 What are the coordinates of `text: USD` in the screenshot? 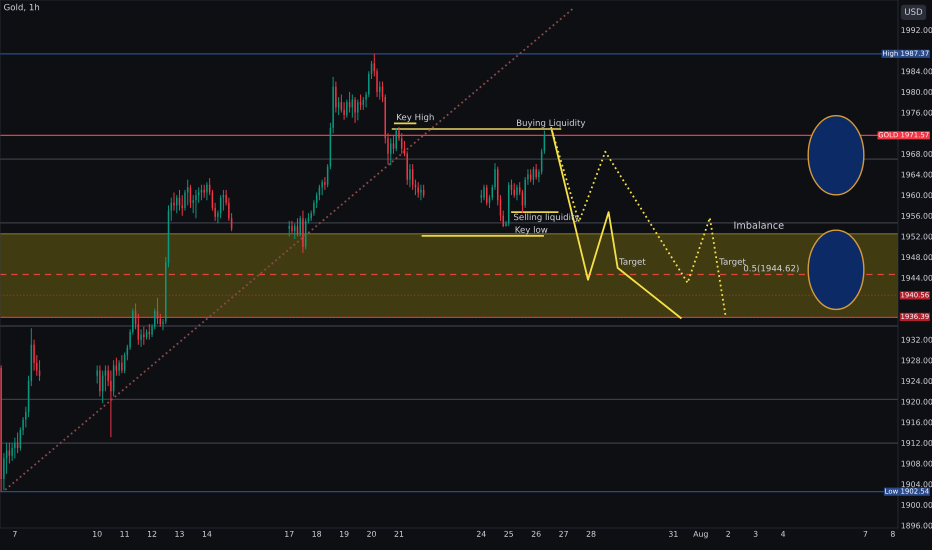 It's located at (913, 11).